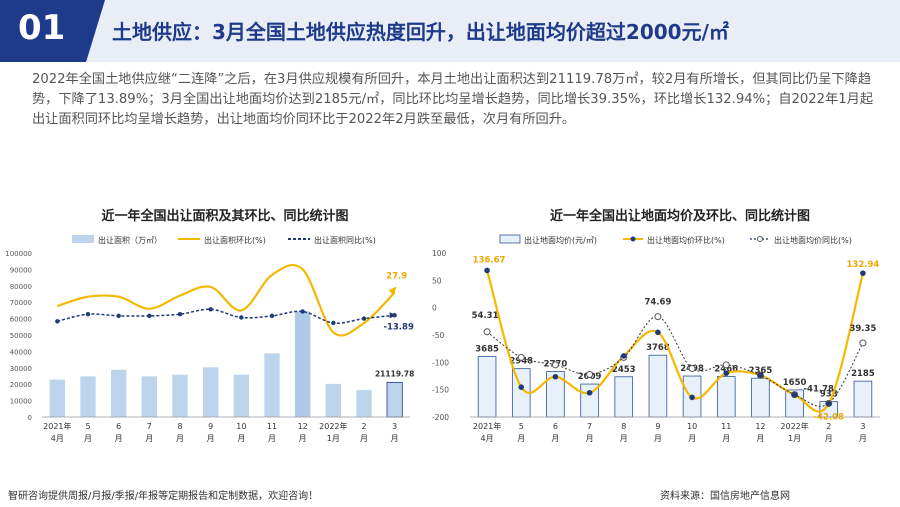 Image resolution: width=900 pixels, height=507 pixels. Describe the element at coordinates (21, 369) in the screenshot. I see `left-axis-tick: 30000` at that location.